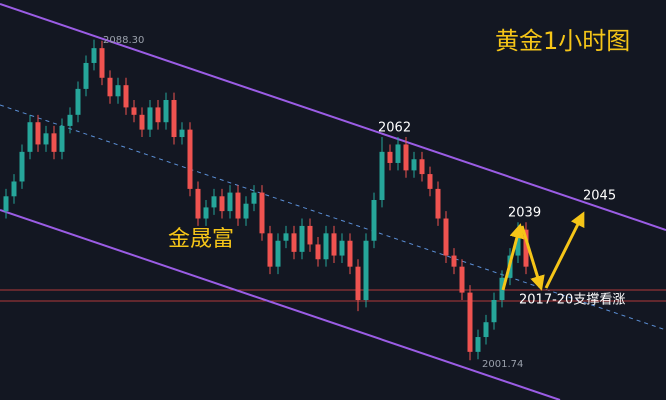 Image resolution: width=666 pixels, height=400 pixels. What do you see at coordinates (524, 213) in the screenshot?
I see `annotation: 2039` at bounding box center [524, 213].